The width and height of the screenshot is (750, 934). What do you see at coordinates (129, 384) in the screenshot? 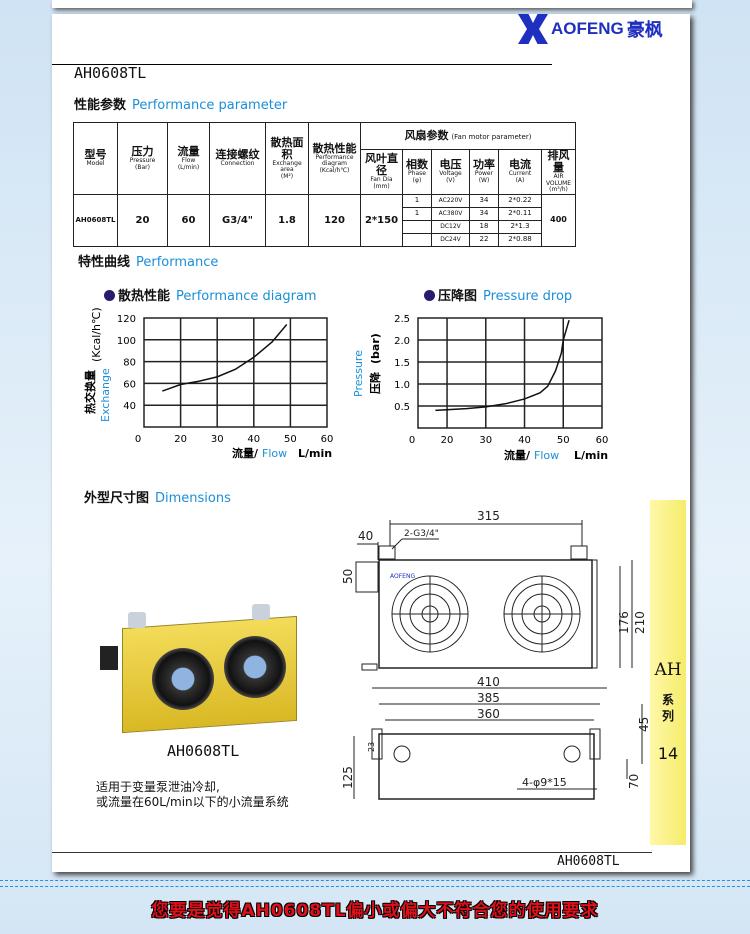
I see `y-tick-label: 60` at bounding box center [129, 384].